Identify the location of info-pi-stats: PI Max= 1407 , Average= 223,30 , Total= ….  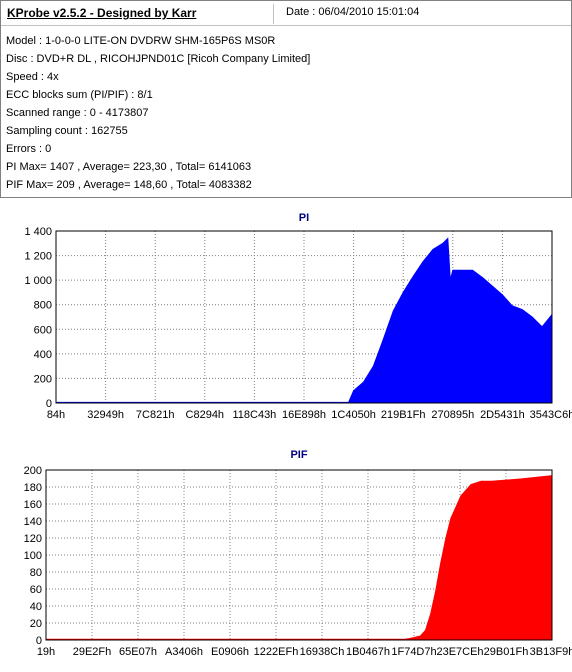
(129, 167).